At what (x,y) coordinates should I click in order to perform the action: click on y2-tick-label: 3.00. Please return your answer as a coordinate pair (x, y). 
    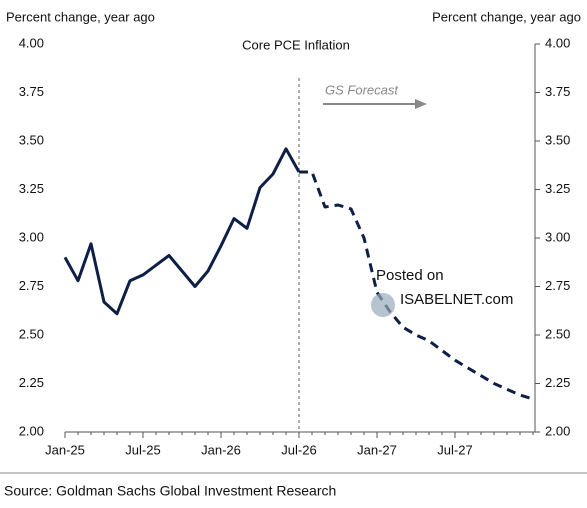
    Looking at the image, I should click on (557, 236).